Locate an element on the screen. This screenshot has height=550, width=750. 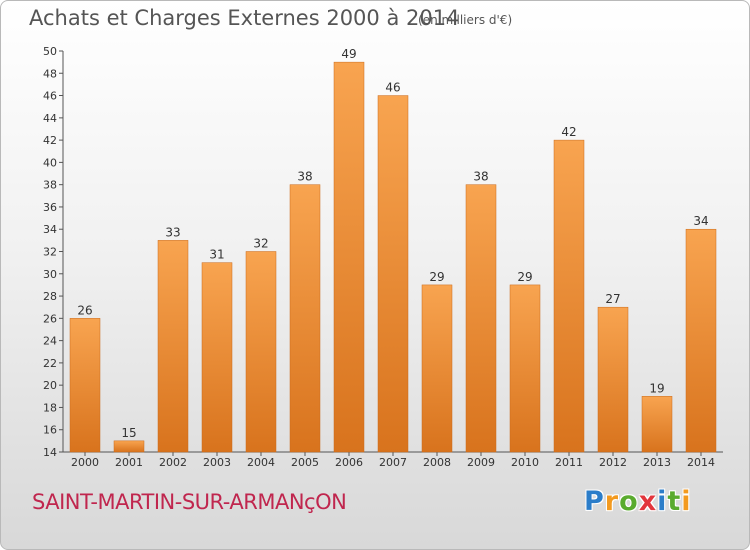
y-tick-label: 26 is located at coordinates (50, 318).